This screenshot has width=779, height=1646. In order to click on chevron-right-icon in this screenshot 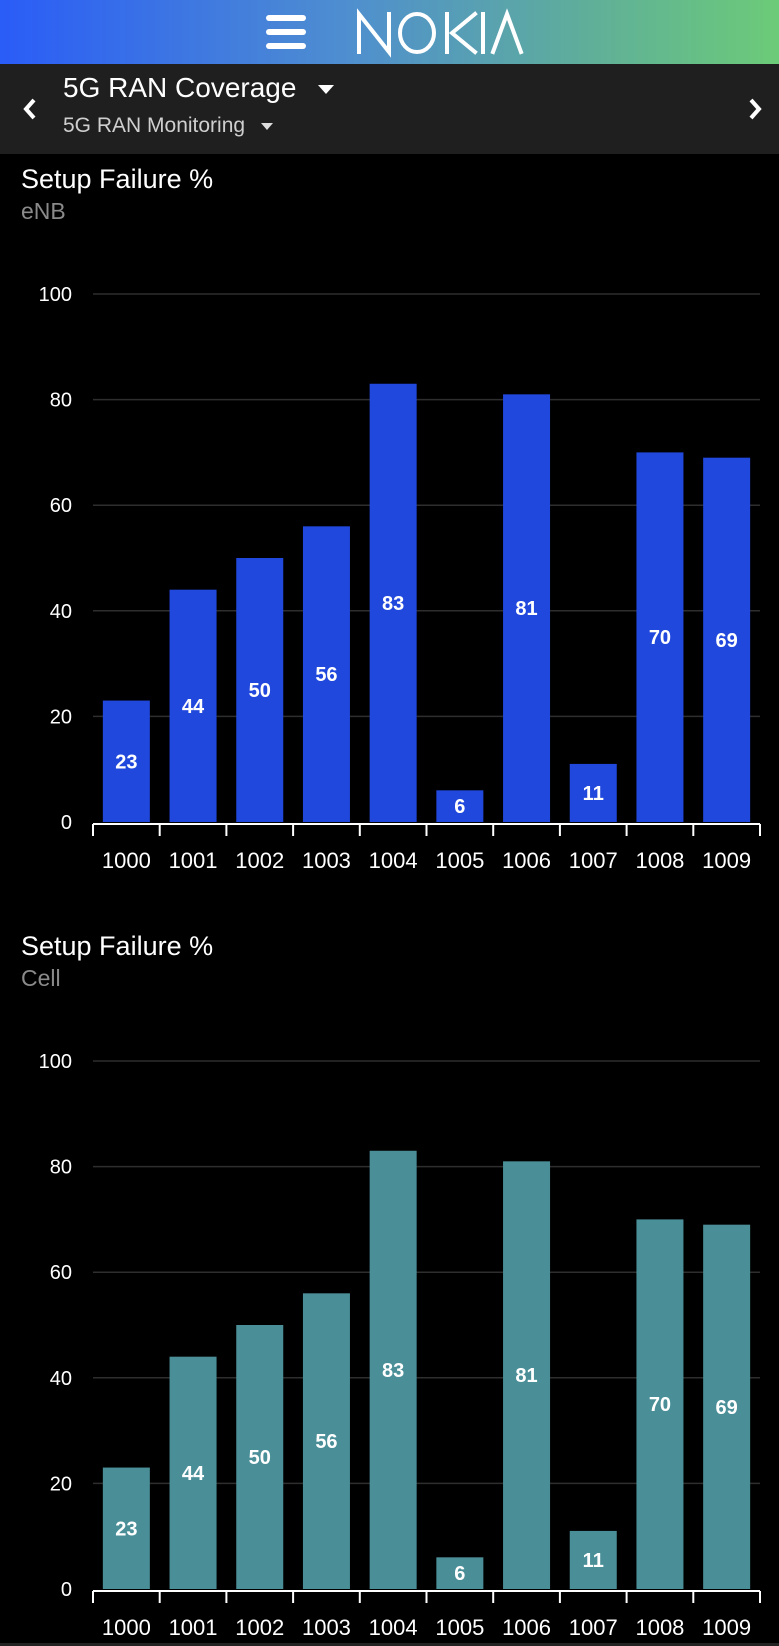, I will do `click(755, 109)`.